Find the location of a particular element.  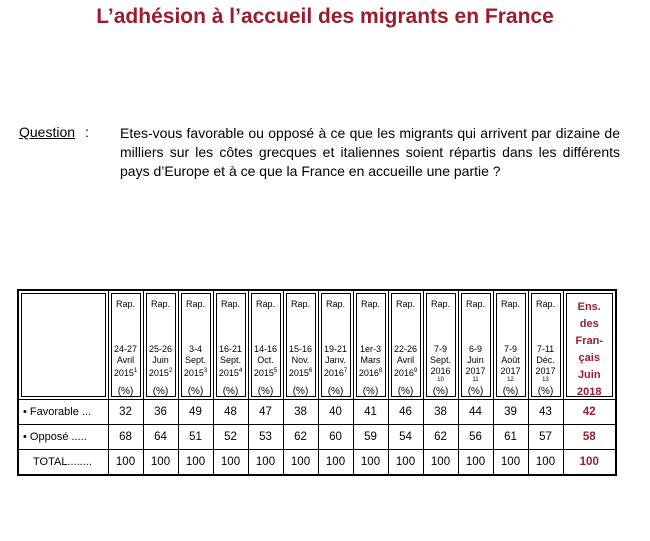

table-cell: 32 is located at coordinates (125, 412).